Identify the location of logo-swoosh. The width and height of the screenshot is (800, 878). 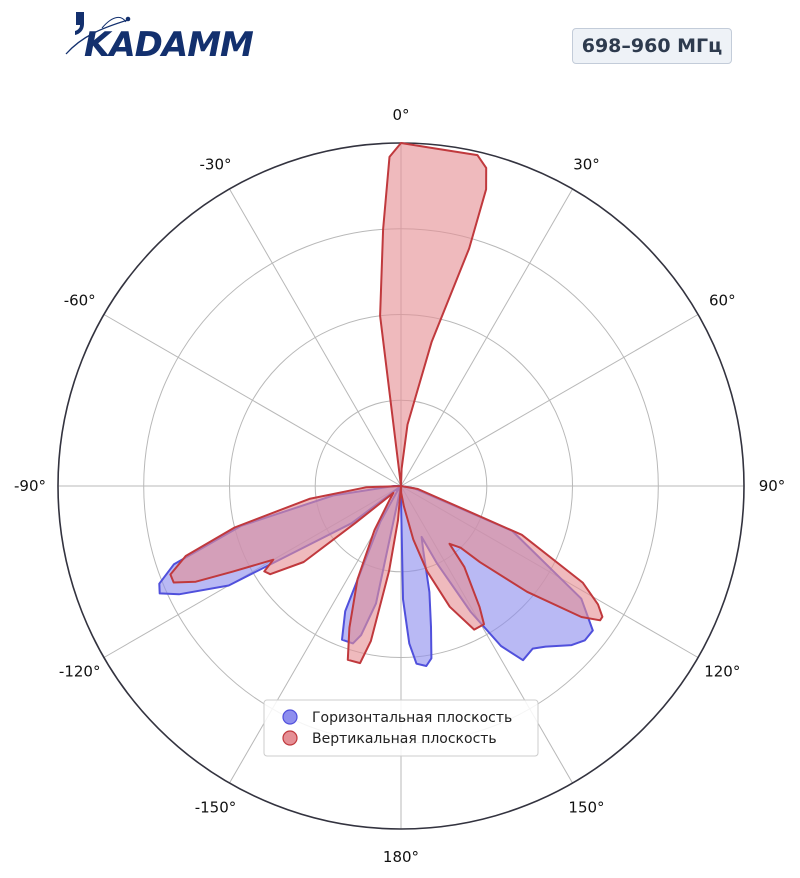
(97, 37).